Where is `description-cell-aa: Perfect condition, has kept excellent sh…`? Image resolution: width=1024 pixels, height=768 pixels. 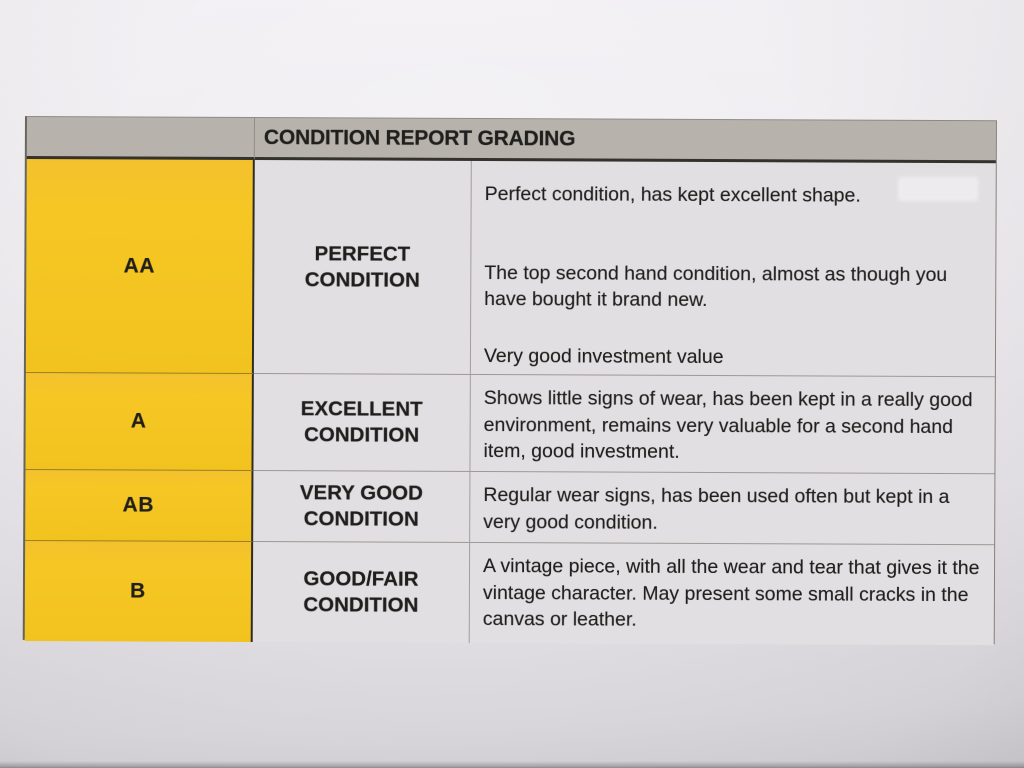
description-cell-aa: Perfect condition, has kept excellent sh… is located at coordinates (733, 268).